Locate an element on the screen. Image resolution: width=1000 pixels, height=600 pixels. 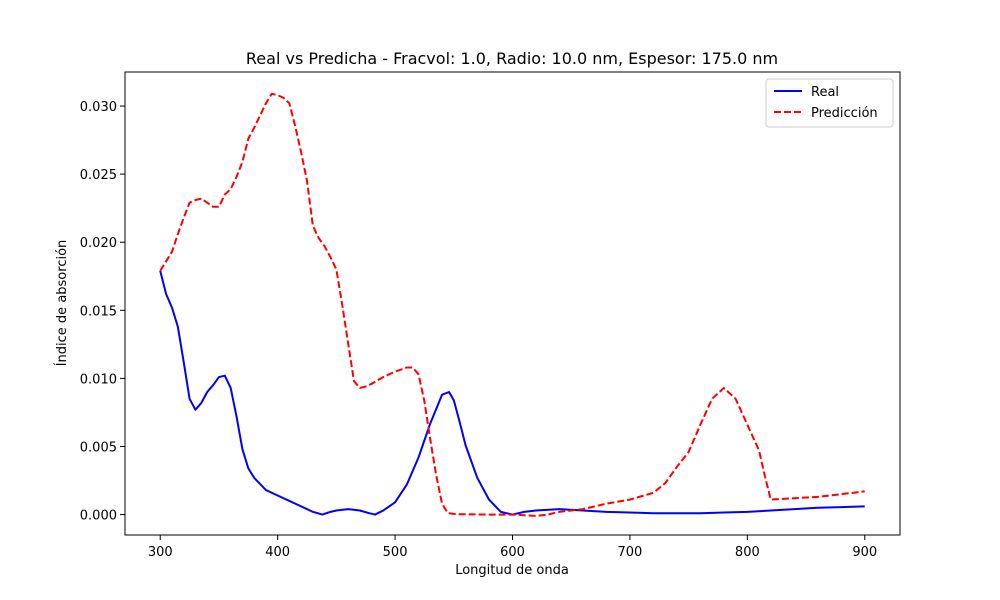
y-tick-label: 0.000 is located at coordinates (98, 516).